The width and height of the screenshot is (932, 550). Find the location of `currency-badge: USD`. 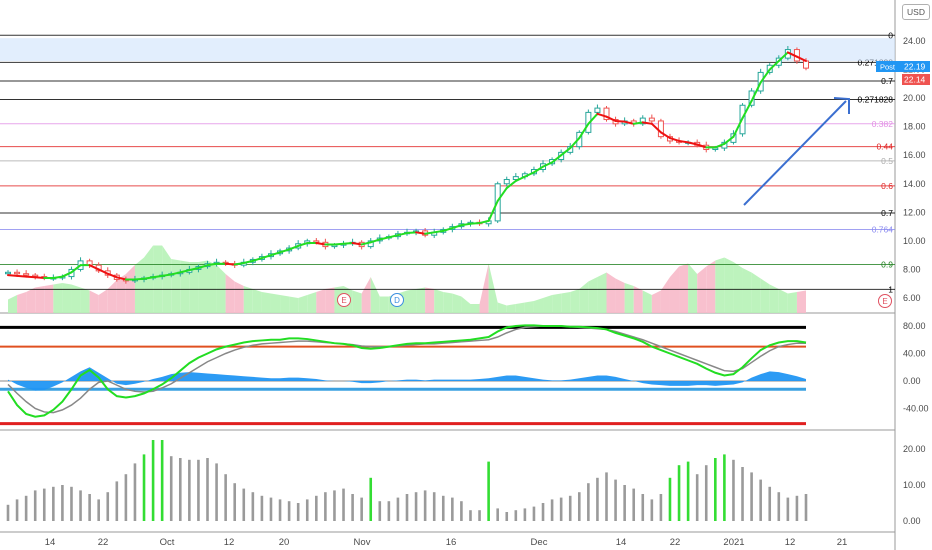

currency-badge: USD is located at coordinates (916, 12).